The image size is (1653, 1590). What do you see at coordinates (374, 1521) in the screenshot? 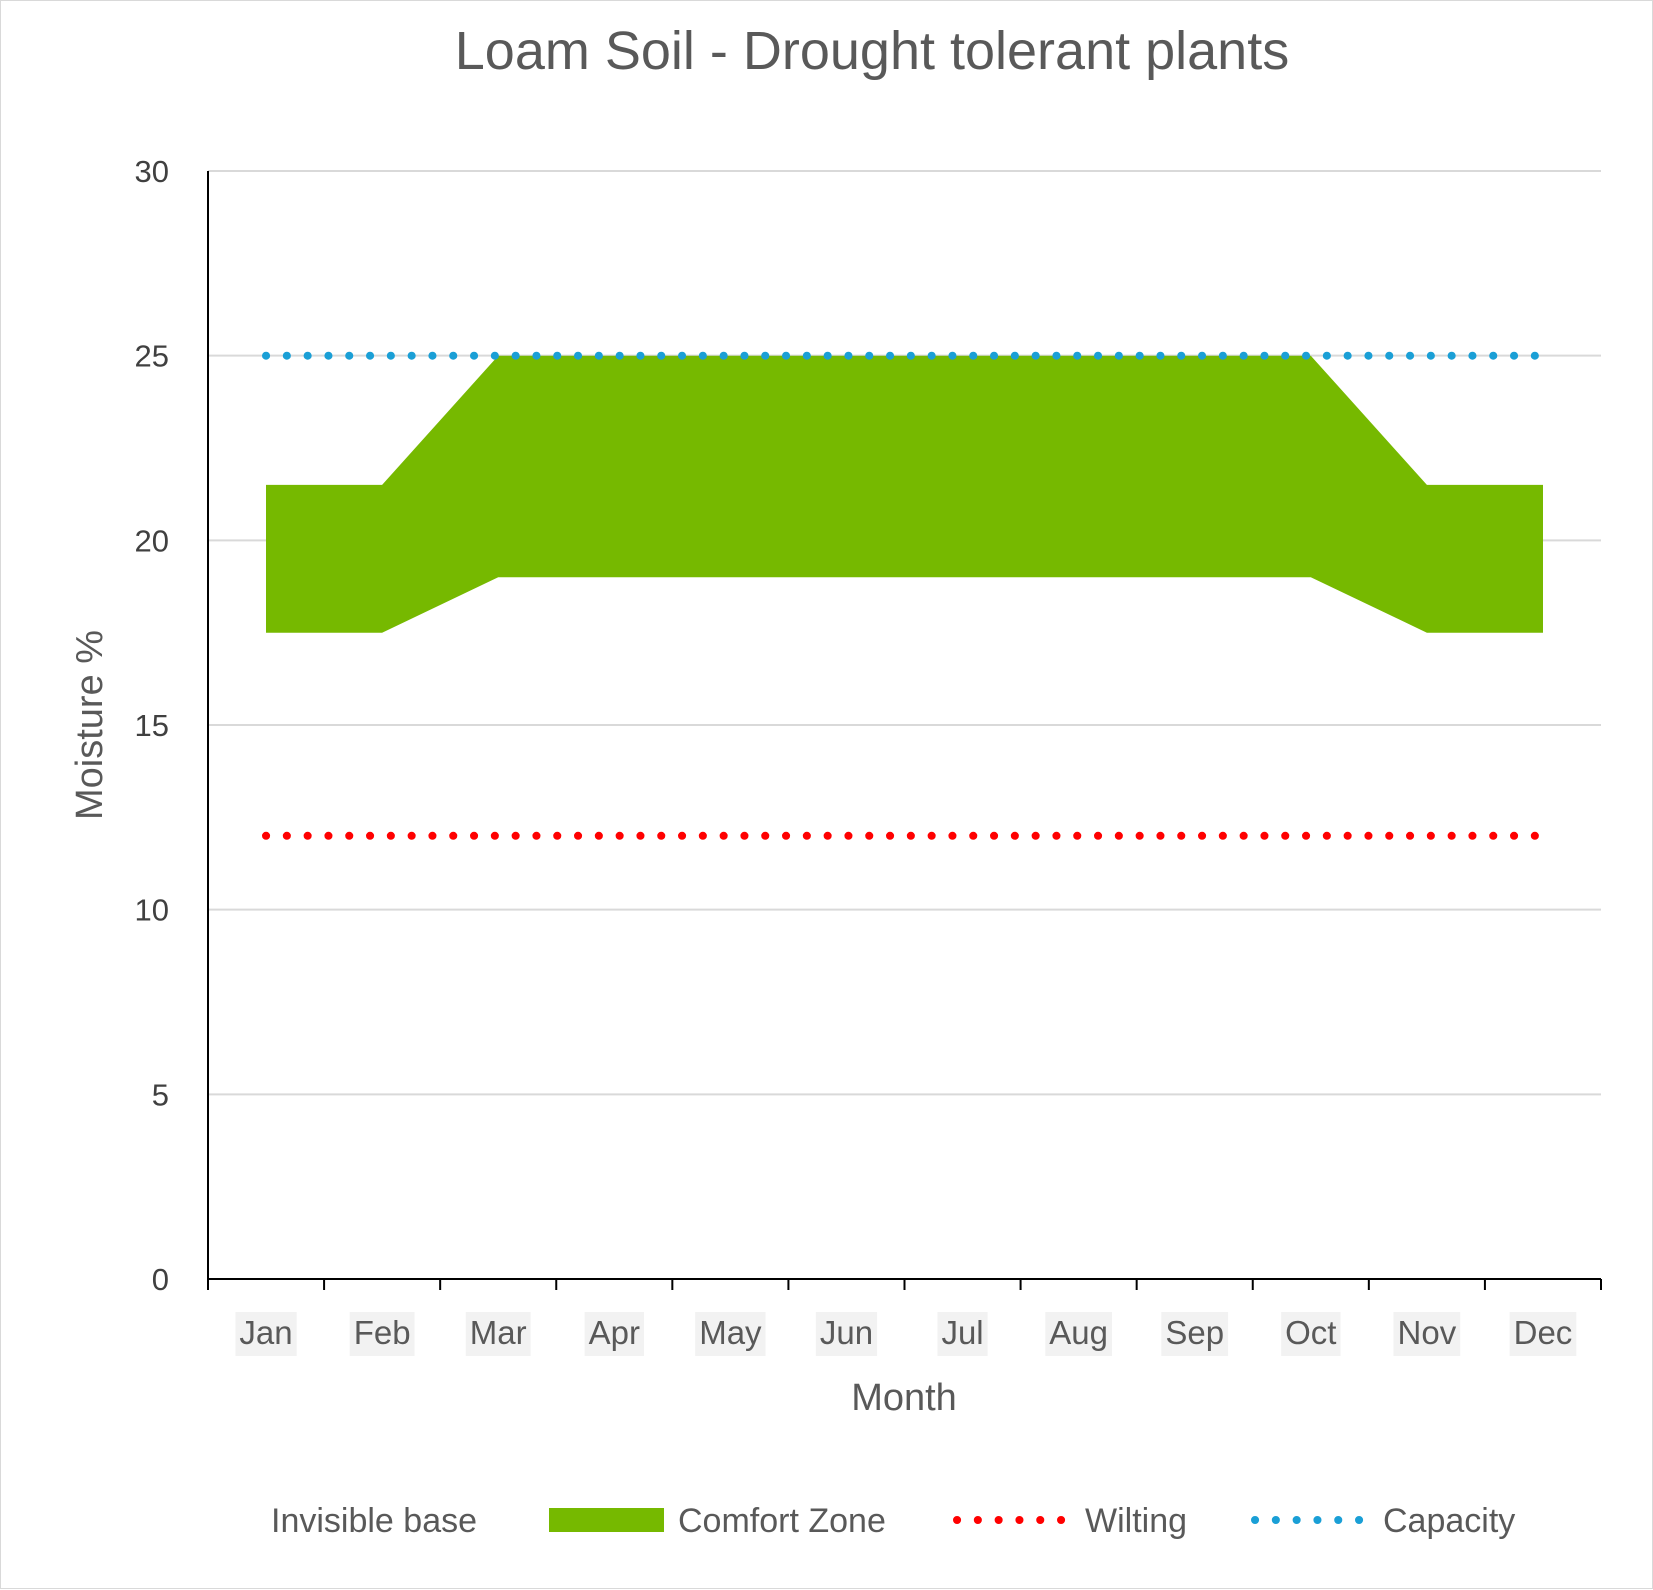
I see `legend-label-invisible-base: Invisible base` at bounding box center [374, 1521].